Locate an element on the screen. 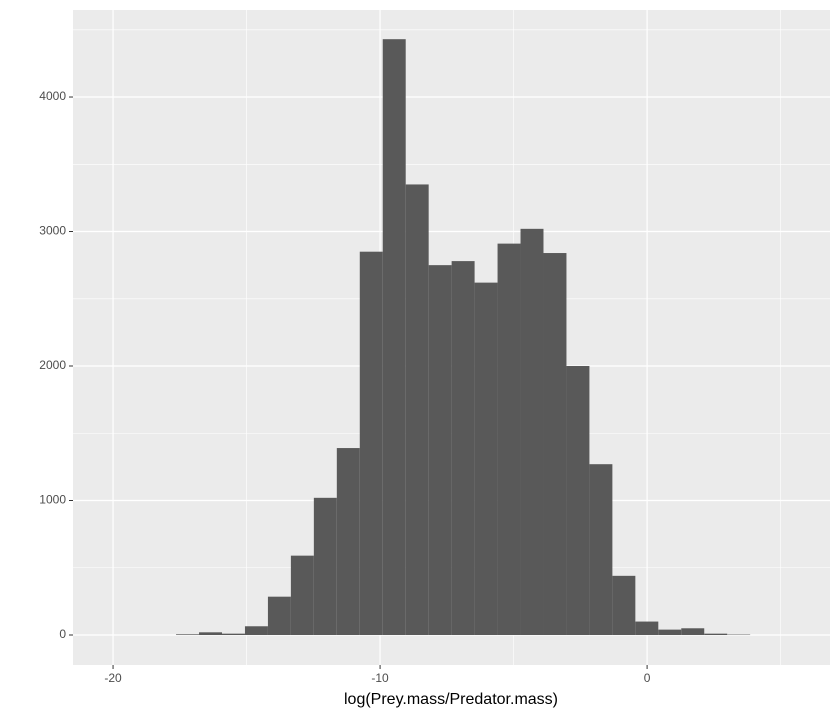 Image resolution: width=840 pixels, height=720 pixels. y-tick-label: 2000 is located at coordinates (52, 365).